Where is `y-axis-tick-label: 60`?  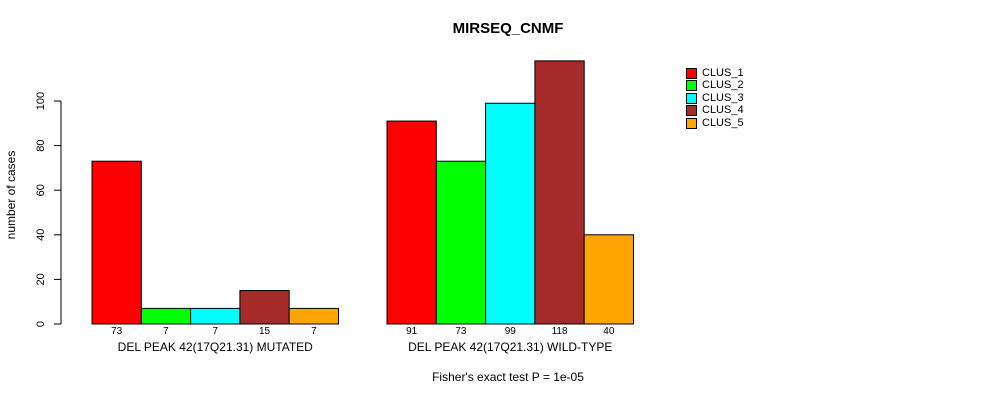
y-axis-tick-label: 60 is located at coordinates (41, 190).